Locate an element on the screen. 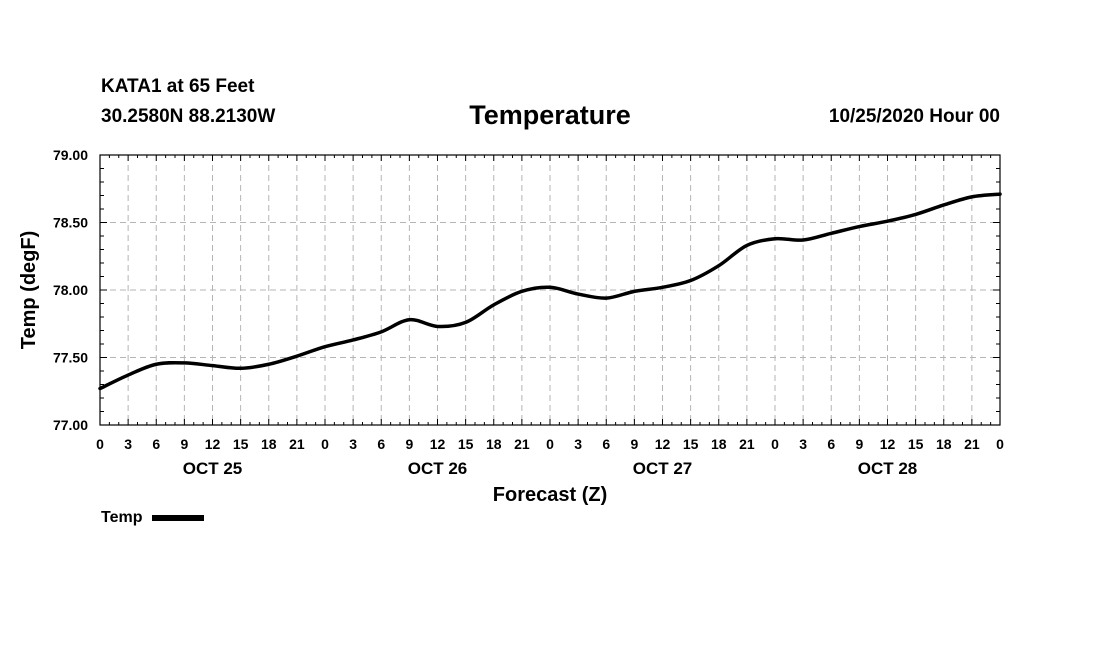  legend-label-temp: Temp is located at coordinates (122, 517).